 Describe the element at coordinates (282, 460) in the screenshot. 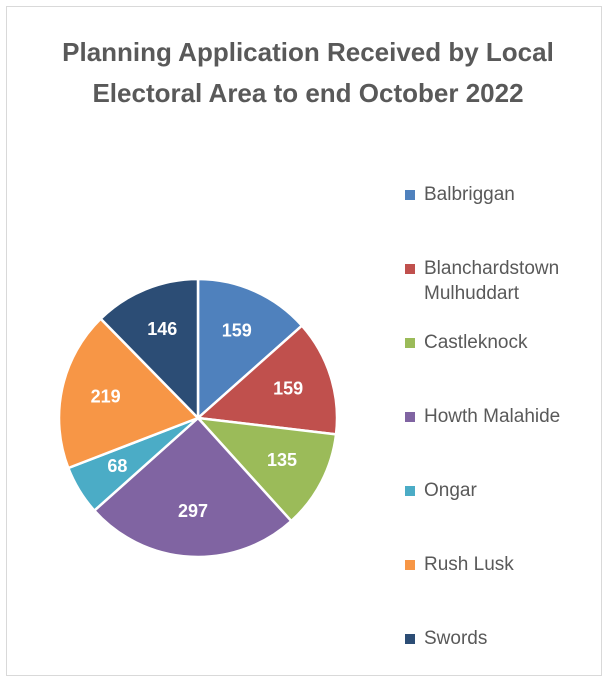

I see `data-label: 135` at that location.